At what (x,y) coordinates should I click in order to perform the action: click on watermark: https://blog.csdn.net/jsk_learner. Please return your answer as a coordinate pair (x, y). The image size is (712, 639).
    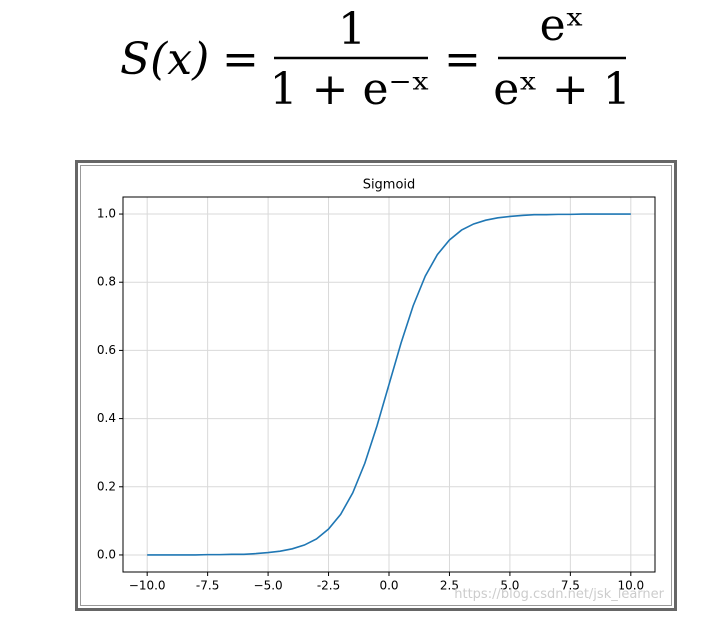
    Looking at the image, I should click on (559, 594).